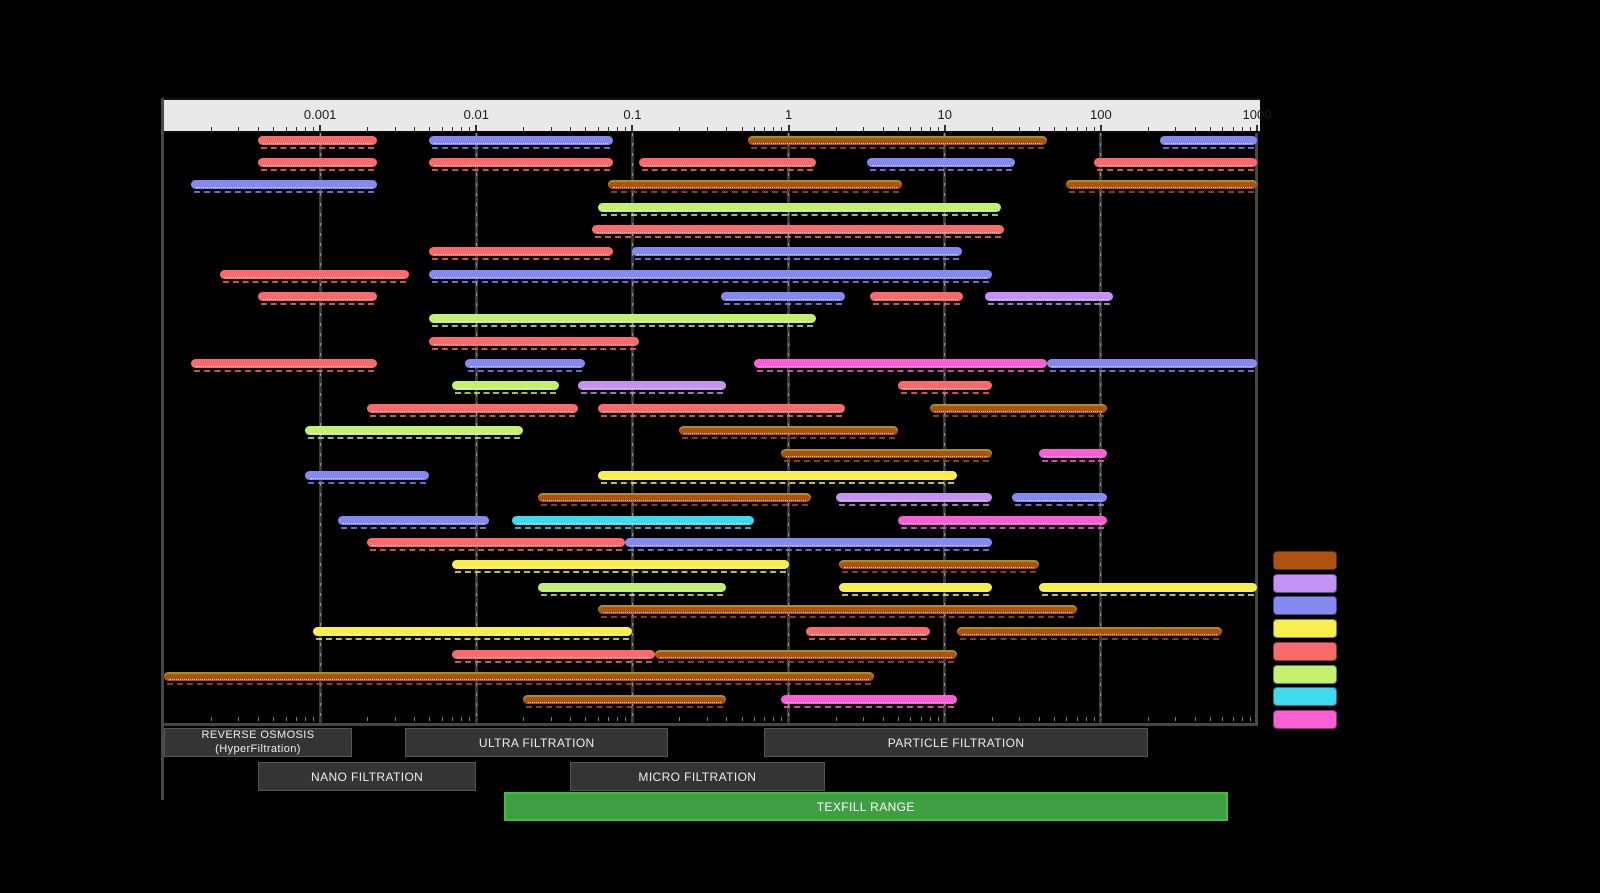 The width and height of the screenshot is (1600, 893). What do you see at coordinates (1305, 629) in the screenshot?
I see `legend-swatch-yellow` at bounding box center [1305, 629].